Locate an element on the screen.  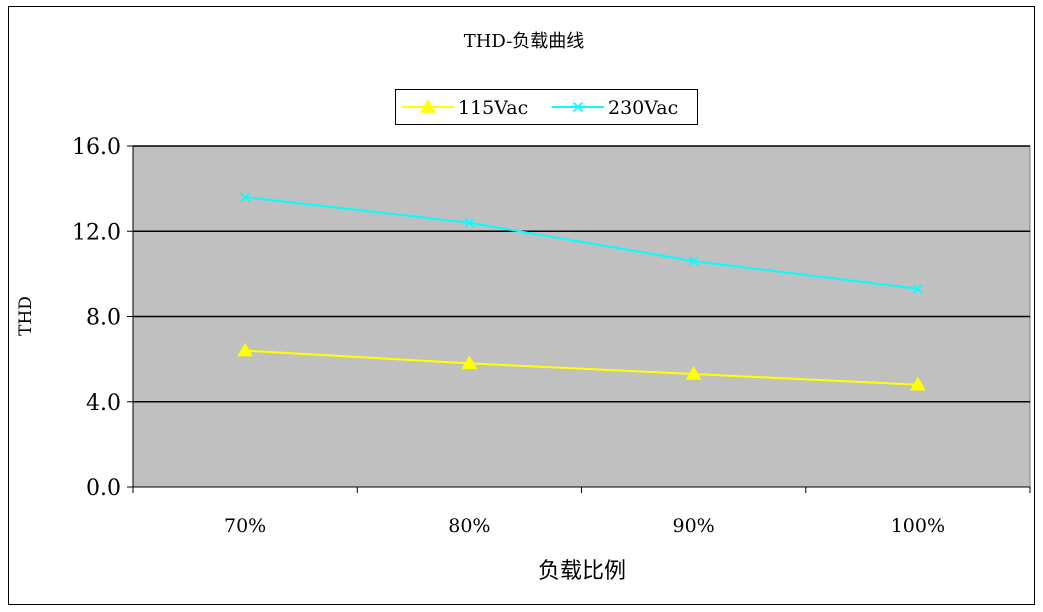
series-115Vac is located at coordinates (581, 366).